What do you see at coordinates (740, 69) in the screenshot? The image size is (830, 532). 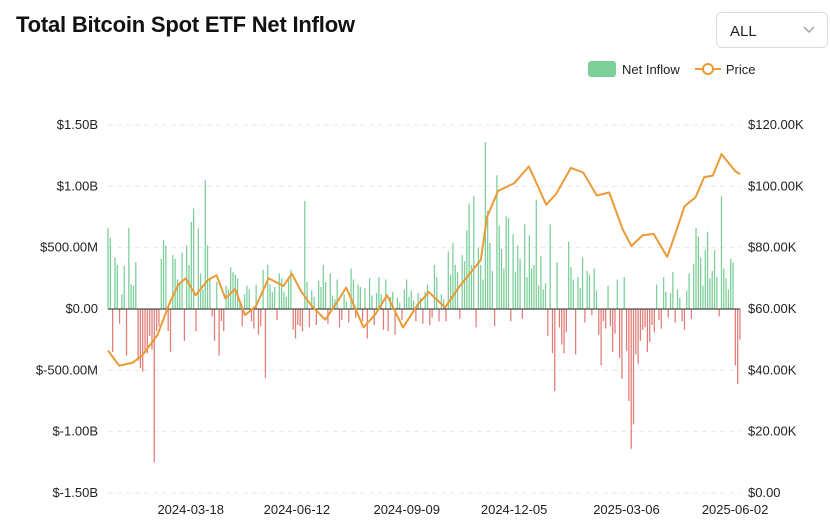 I see `legend-label-price: Price` at bounding box center [740, 69].